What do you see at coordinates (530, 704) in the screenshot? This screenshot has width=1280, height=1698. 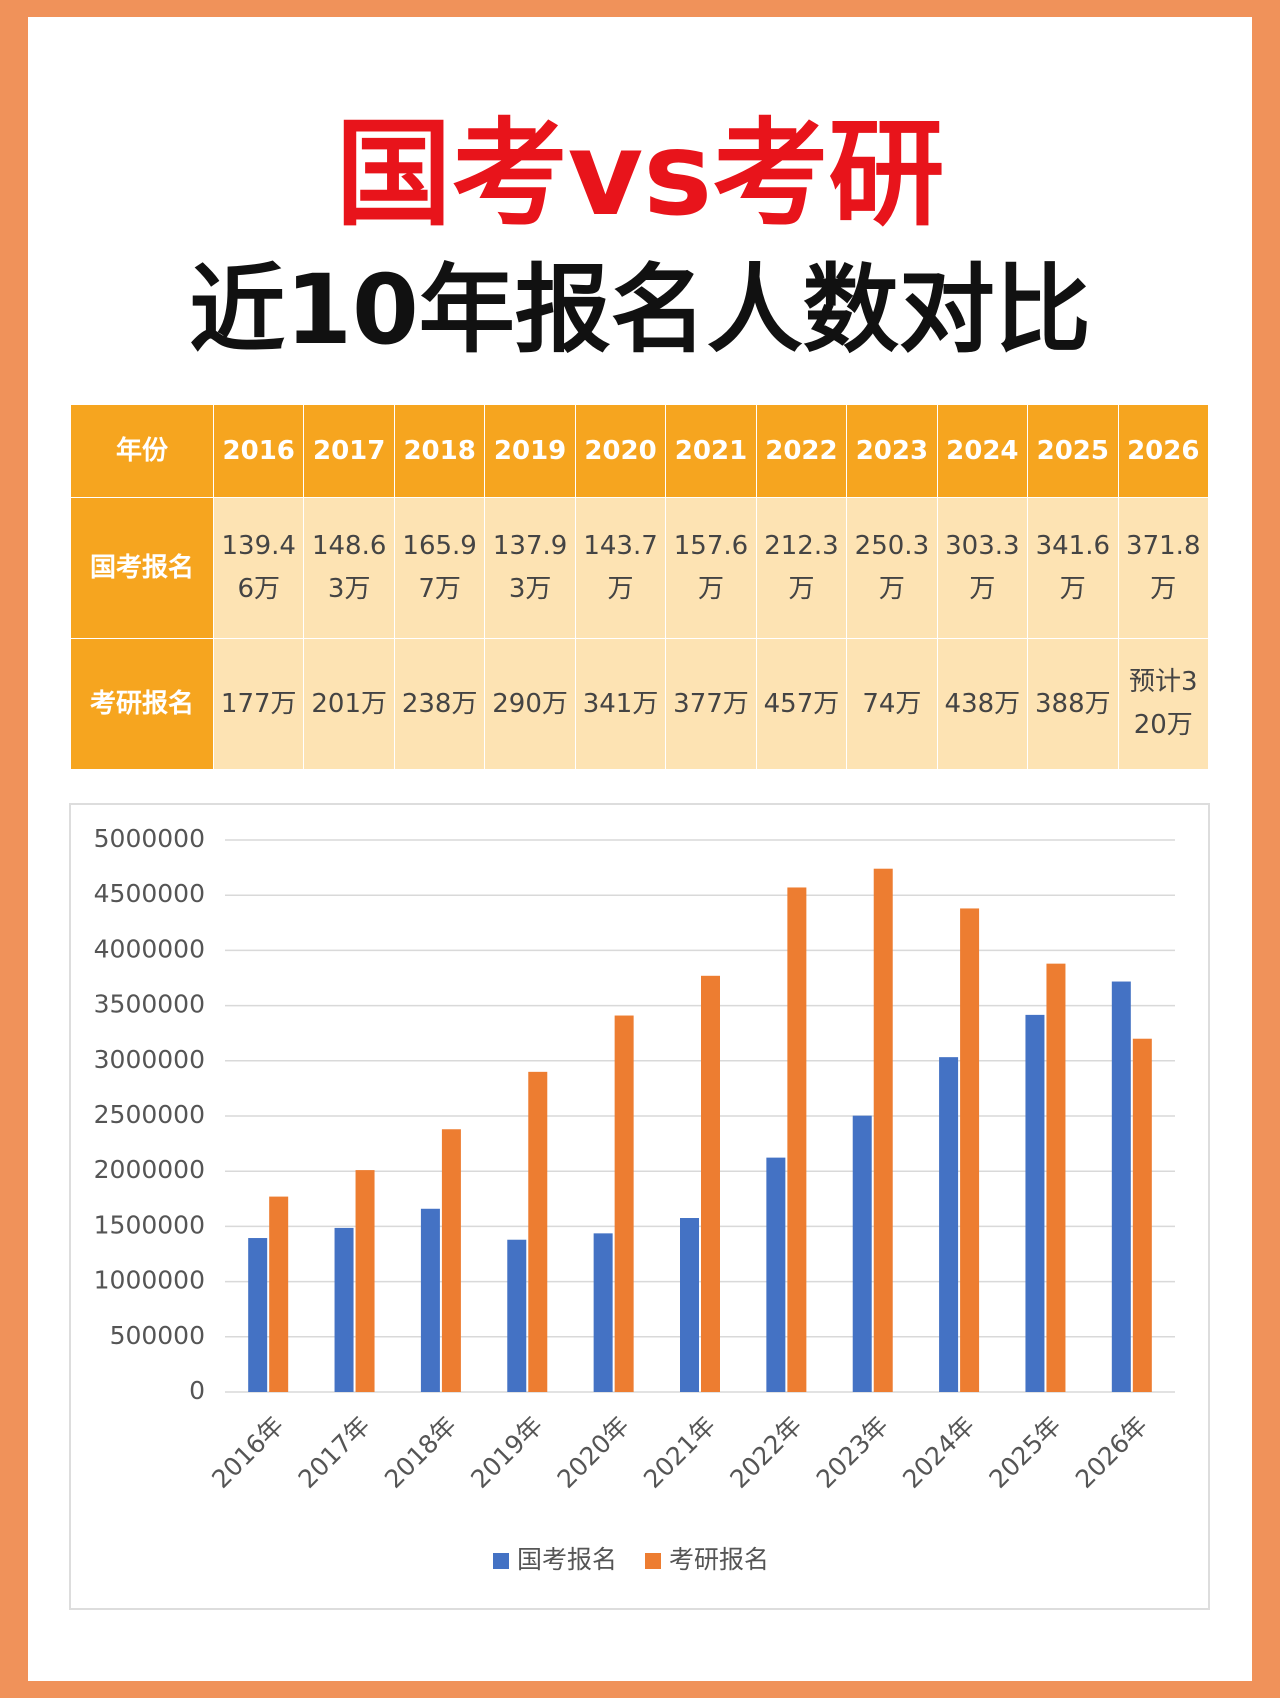 I see `cell: 290万` at bounding box center [530, 704].